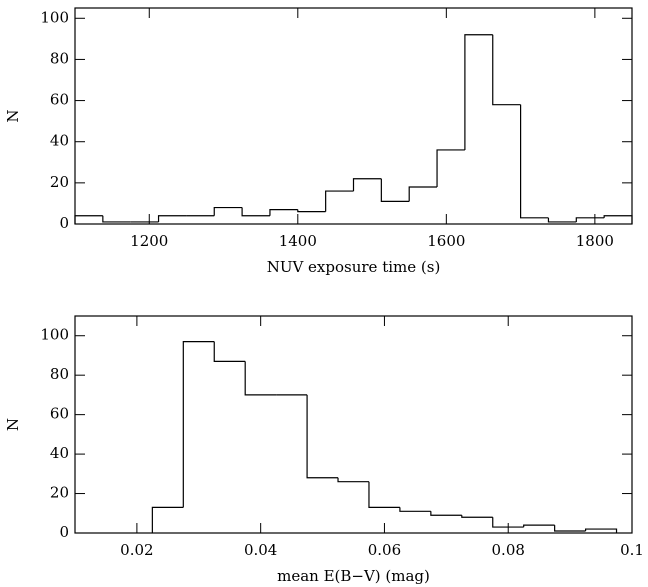 The image size is (648, 587). I want to click on x-tick-label: 0.08, so click(508, 550).